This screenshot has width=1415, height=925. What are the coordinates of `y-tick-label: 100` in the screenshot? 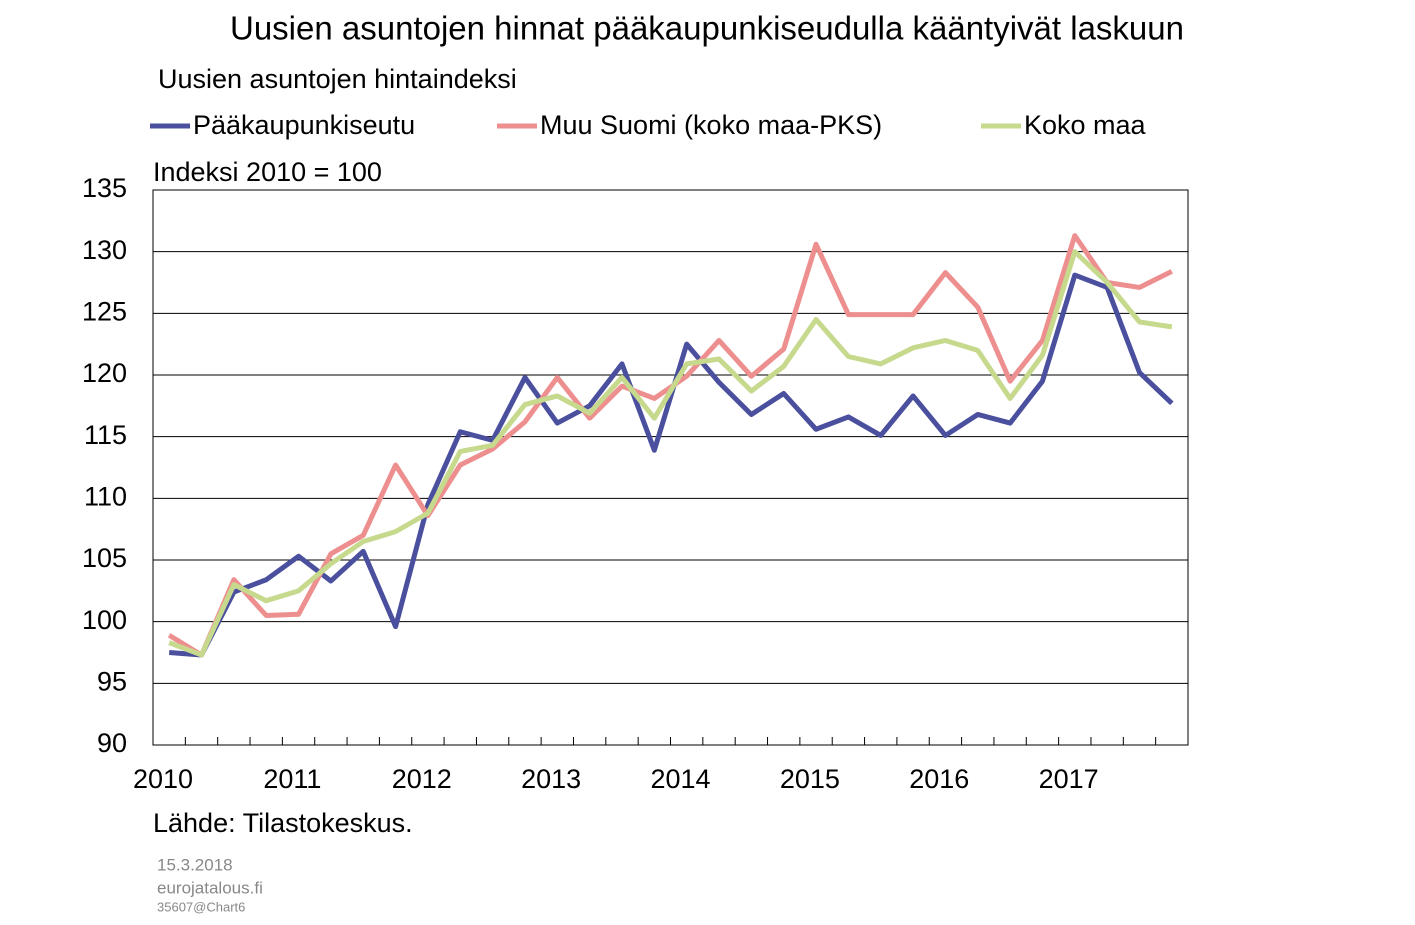 It's located at (104, 620).